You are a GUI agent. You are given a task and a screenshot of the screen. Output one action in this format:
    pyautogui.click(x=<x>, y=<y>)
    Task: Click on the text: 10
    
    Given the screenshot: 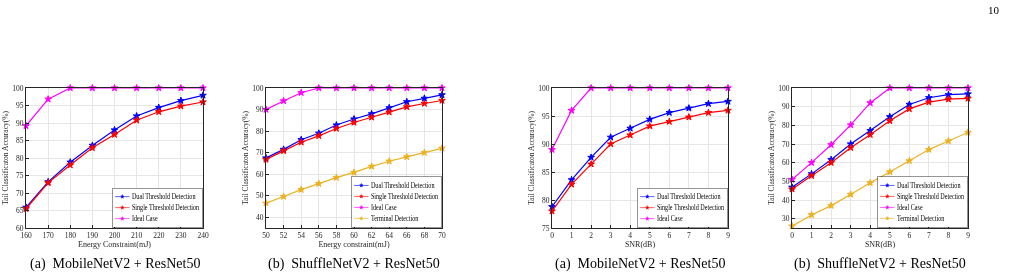 What is the action you would take?
    pyautogui.click(x=994, y=10)
    